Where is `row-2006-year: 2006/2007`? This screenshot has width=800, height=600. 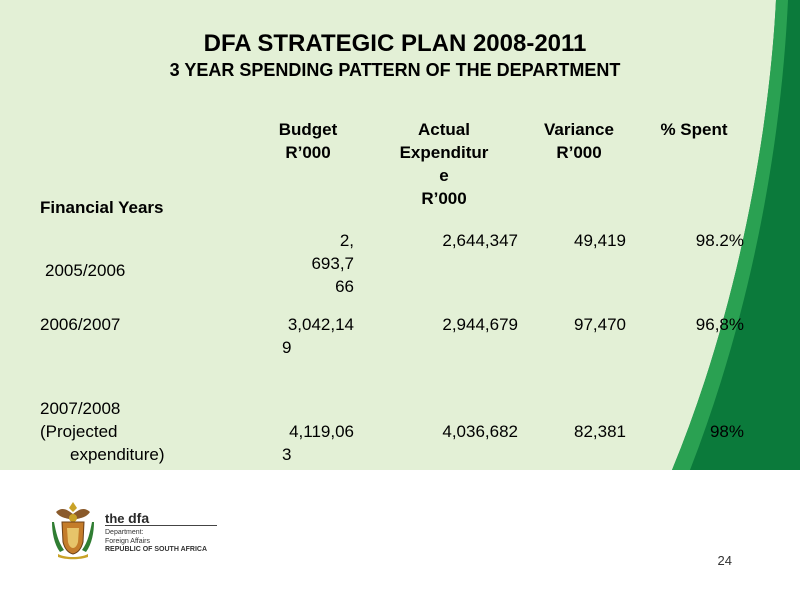
row-2006-year: 2006/2007 is located at coordinates (80, 324).